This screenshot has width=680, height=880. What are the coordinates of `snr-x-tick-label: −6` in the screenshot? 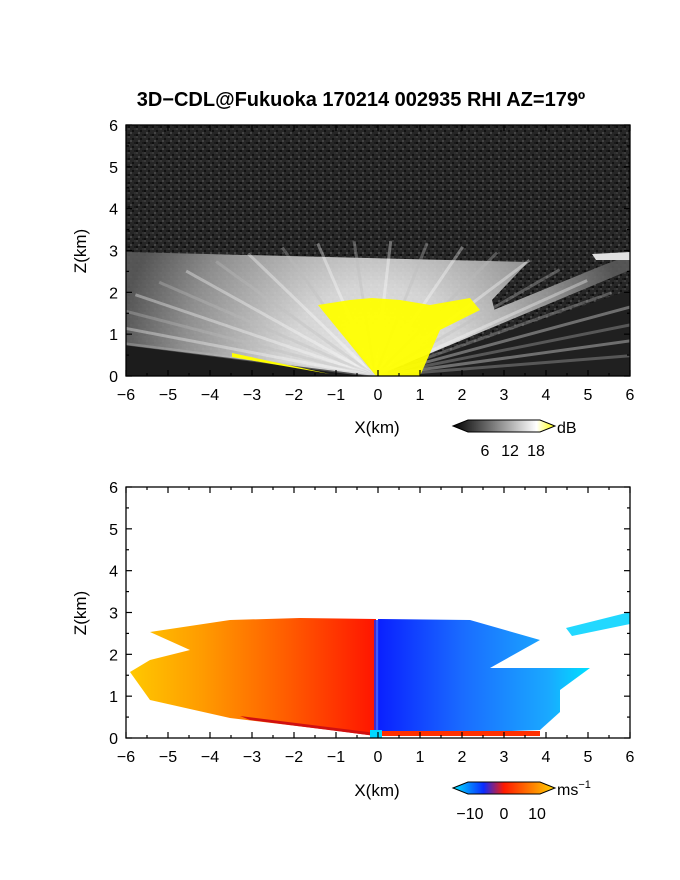 It's located at (126, 395).